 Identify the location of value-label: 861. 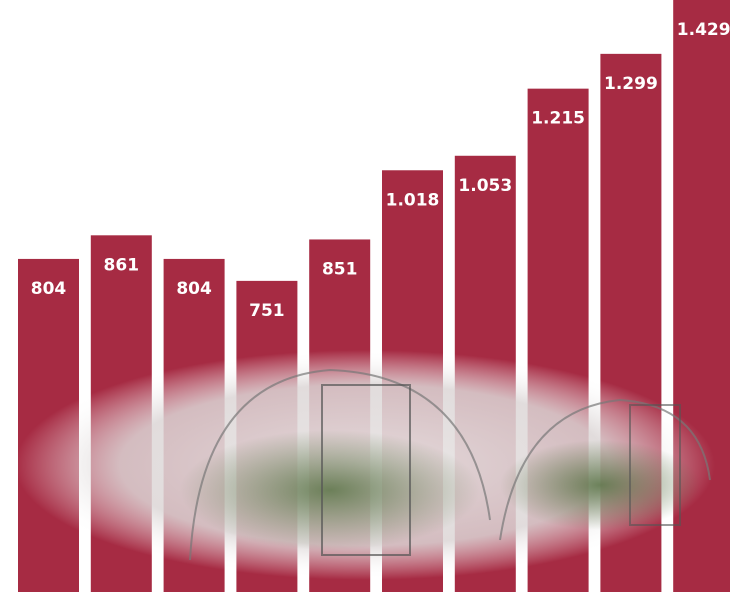
(122, 265).